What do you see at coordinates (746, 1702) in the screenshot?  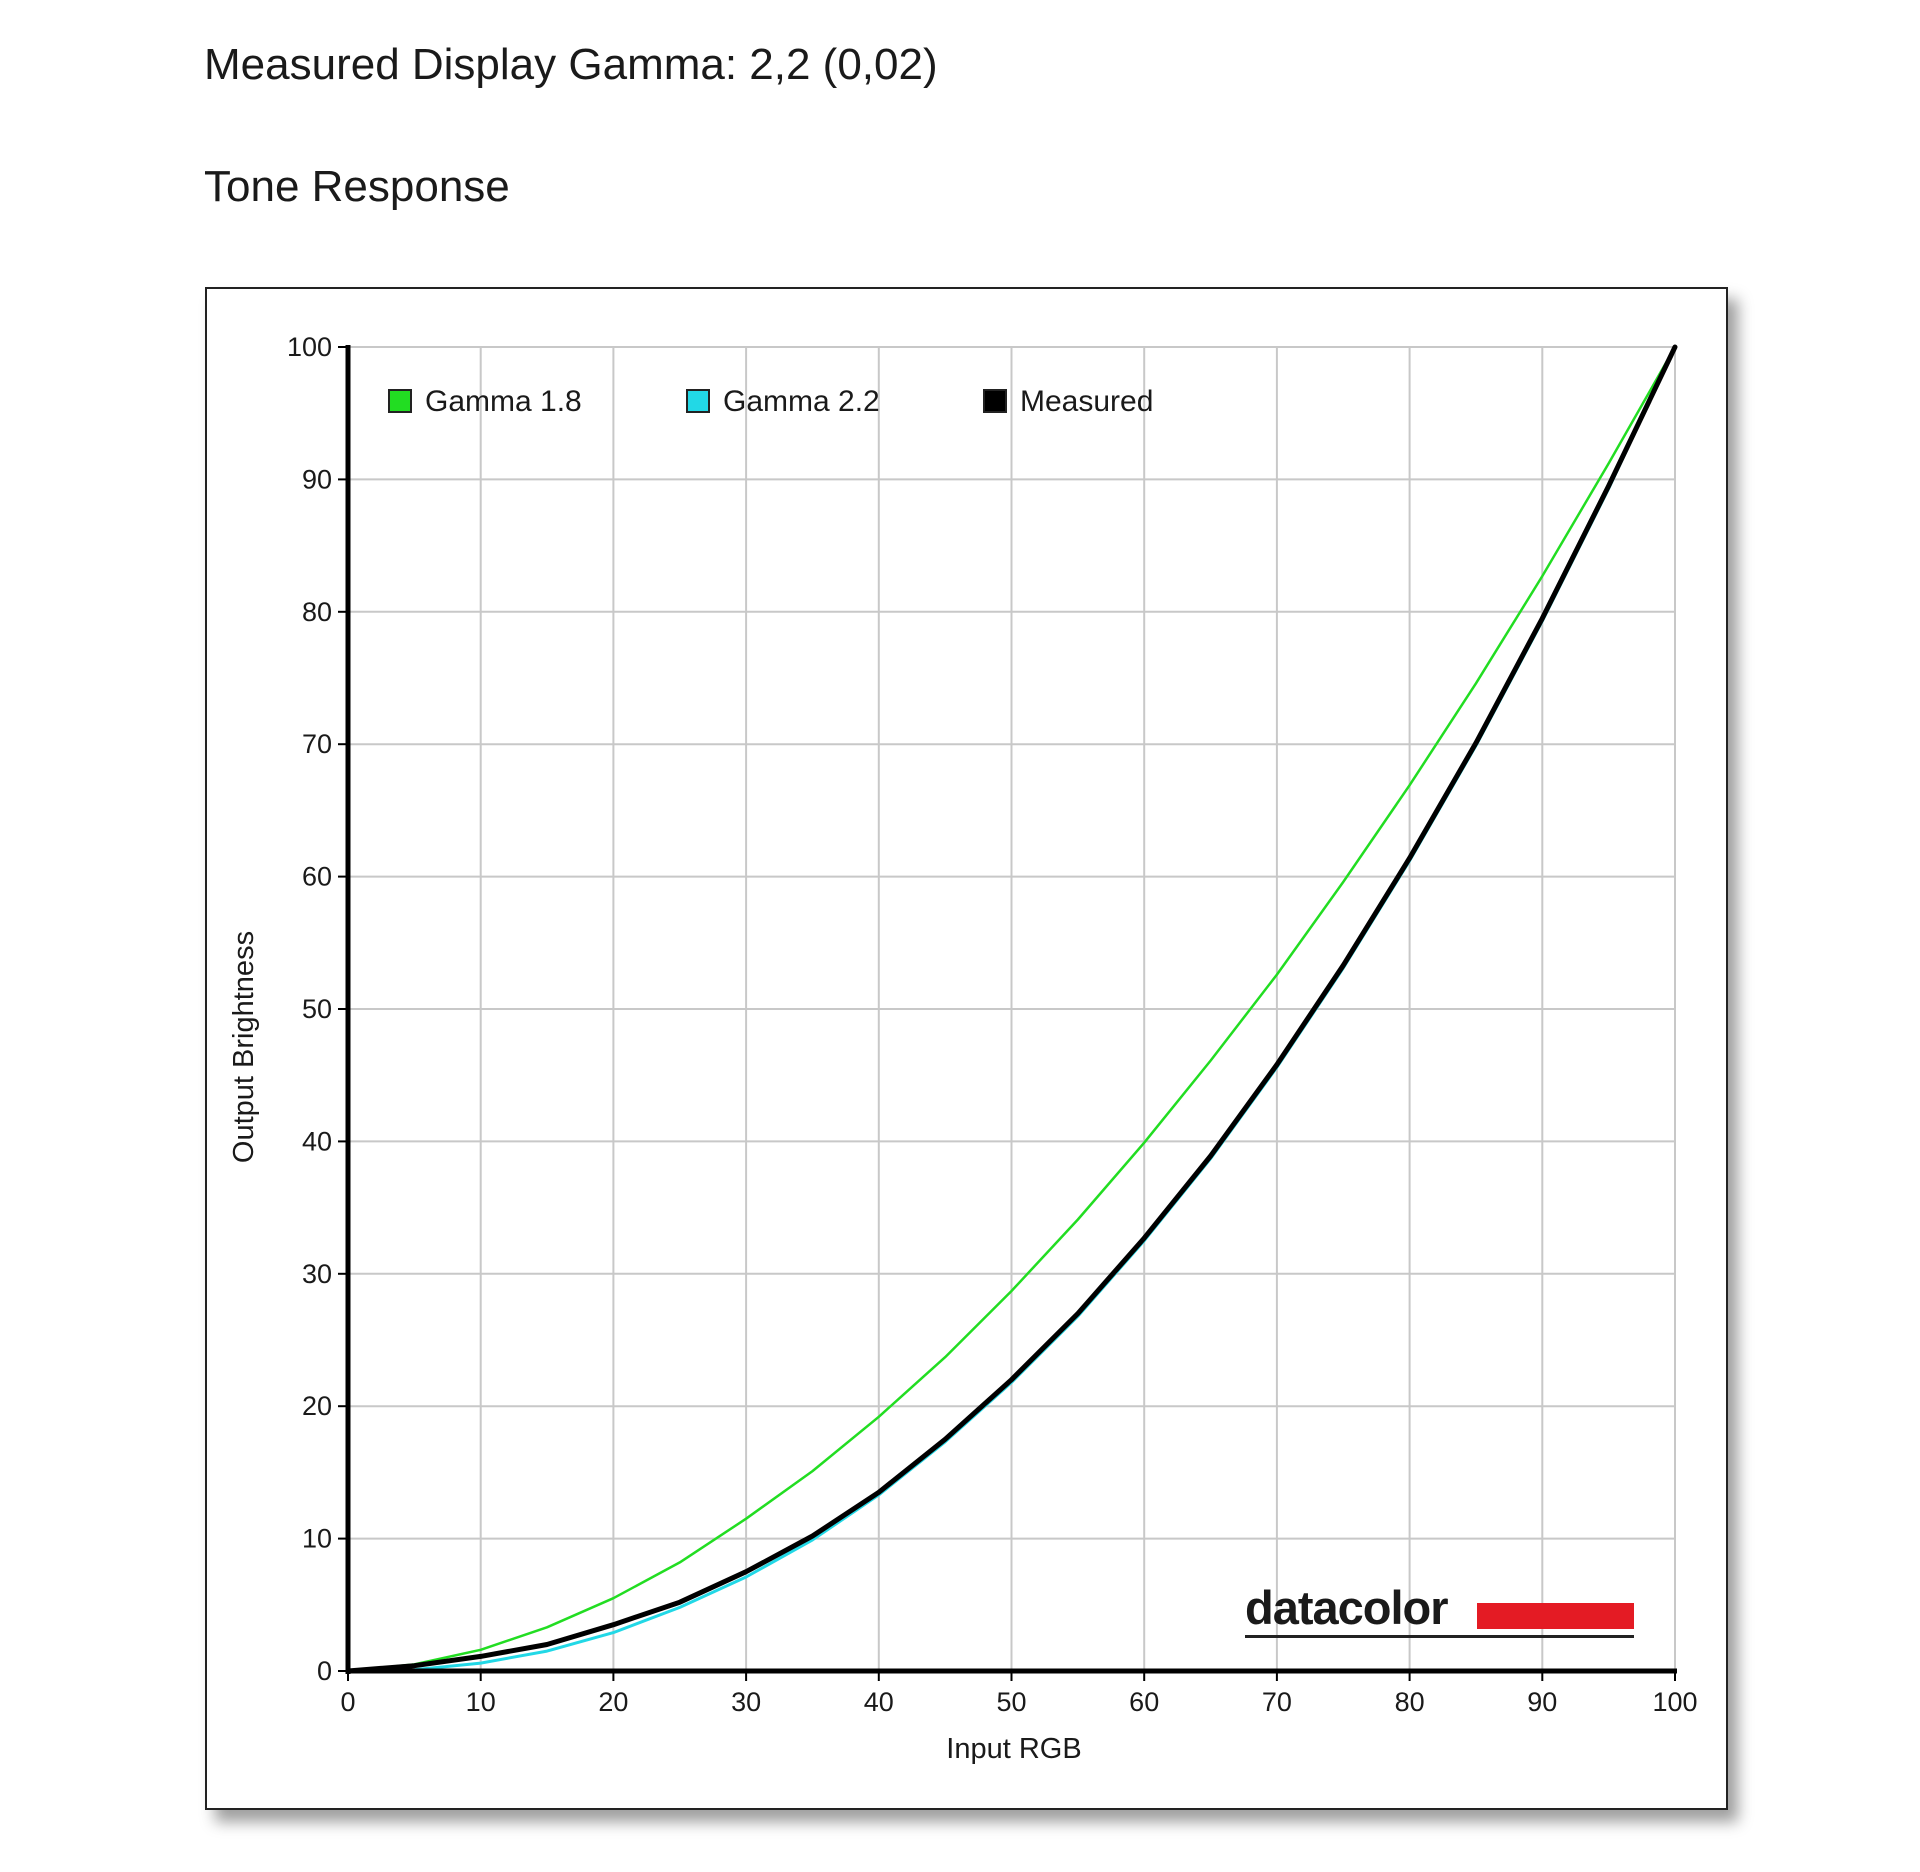 I see `x-tick-label: 30` at bounding box center [746, 1702].